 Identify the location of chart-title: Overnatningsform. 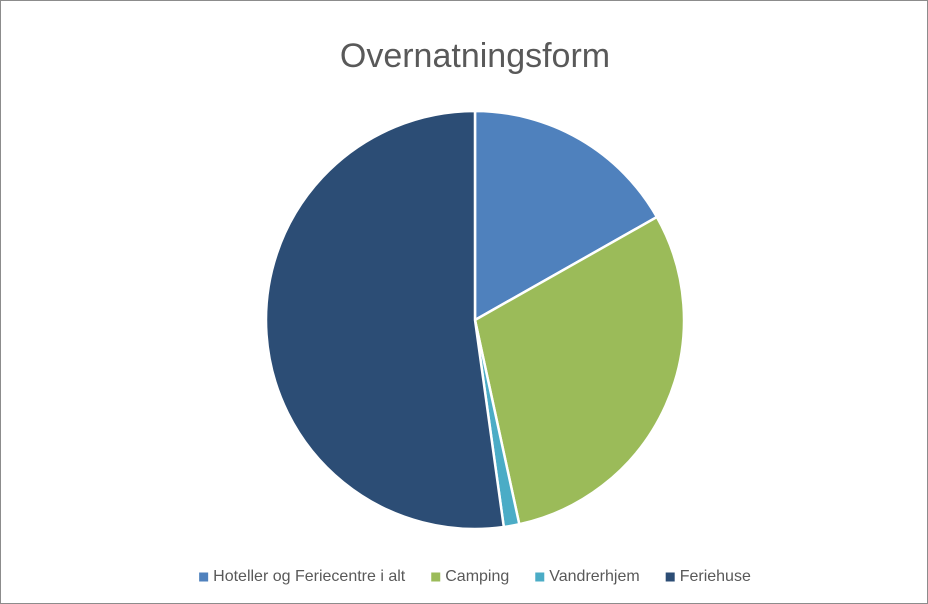
(475, 56).